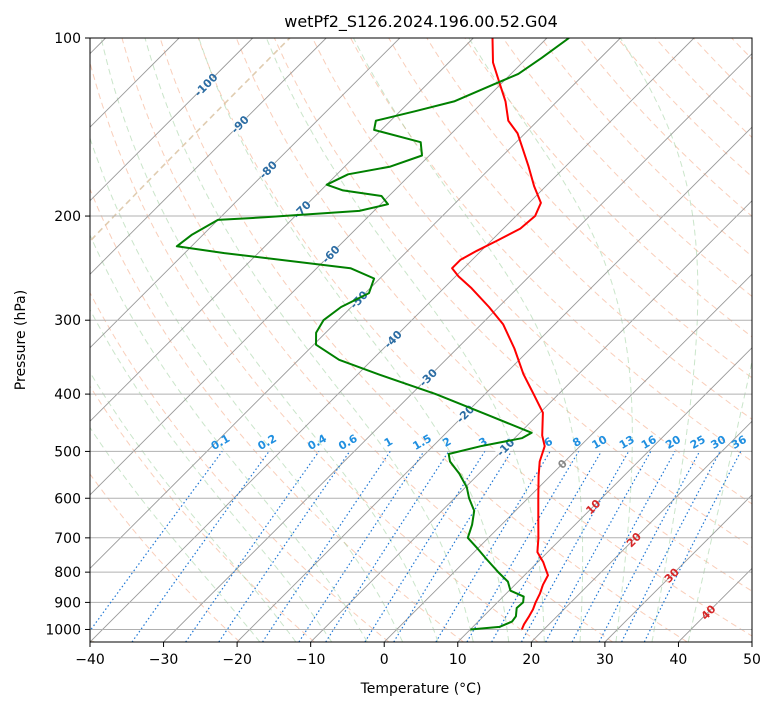  What do you see at coordinates (63, 630) in the screenshot?
I see `y-tick-label: 1000` at bounding box center [63, 630].